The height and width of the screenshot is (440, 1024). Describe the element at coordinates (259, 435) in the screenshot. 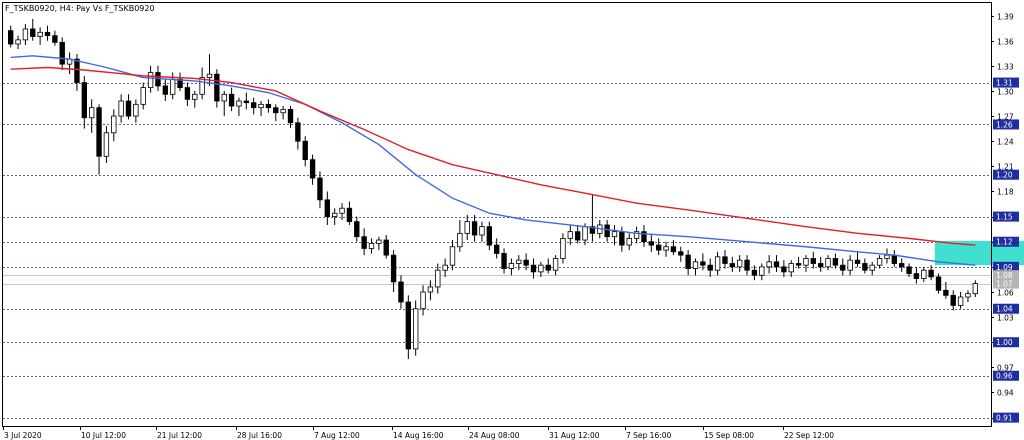

I see `x-tick-label: 28 Jul 16:00` at that location.